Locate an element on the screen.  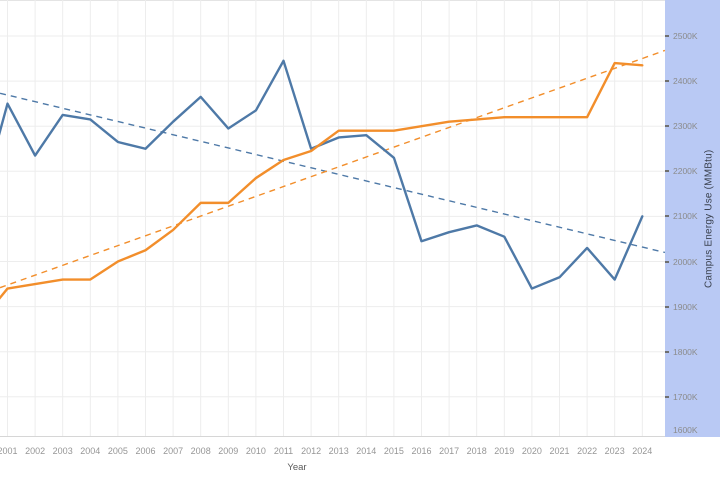
x-axis-title: Year is located at coordinates (297, 467).